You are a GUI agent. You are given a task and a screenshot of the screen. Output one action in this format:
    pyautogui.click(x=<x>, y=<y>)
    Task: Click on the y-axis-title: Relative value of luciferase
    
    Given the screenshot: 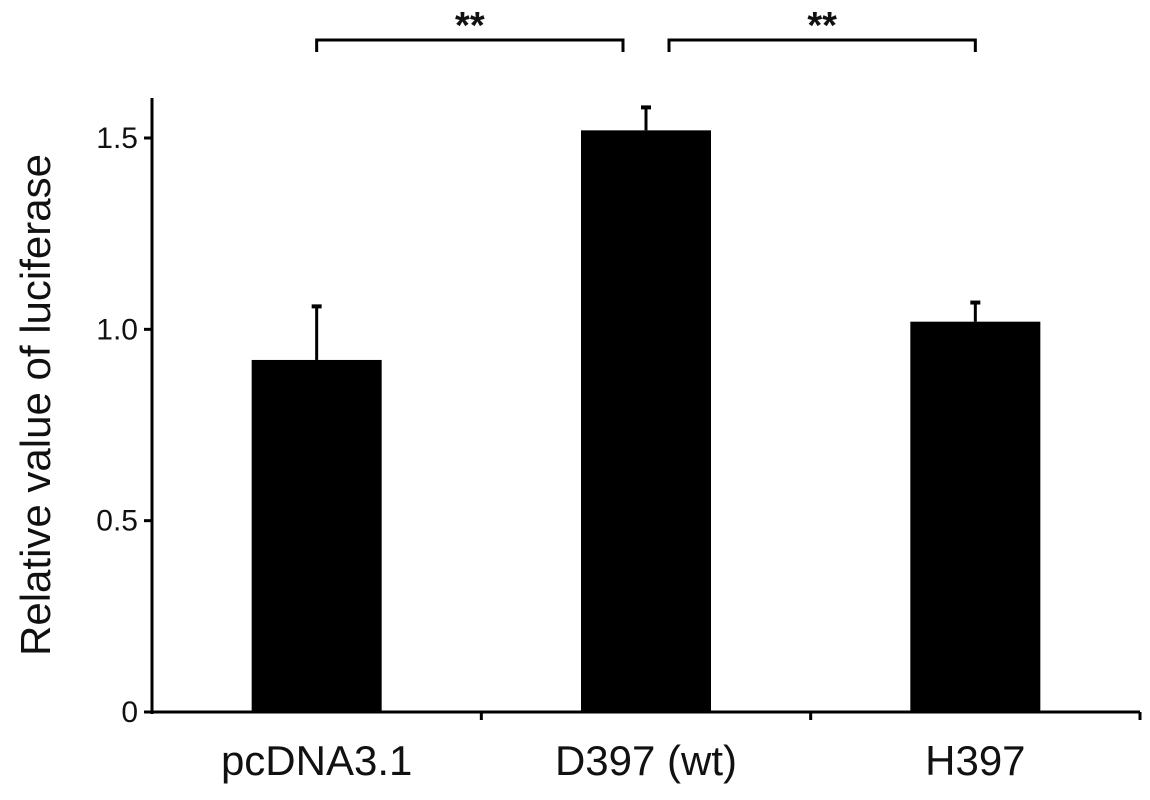 What is the action you would take?
    pyautogui.click(x=35, y=405)
    